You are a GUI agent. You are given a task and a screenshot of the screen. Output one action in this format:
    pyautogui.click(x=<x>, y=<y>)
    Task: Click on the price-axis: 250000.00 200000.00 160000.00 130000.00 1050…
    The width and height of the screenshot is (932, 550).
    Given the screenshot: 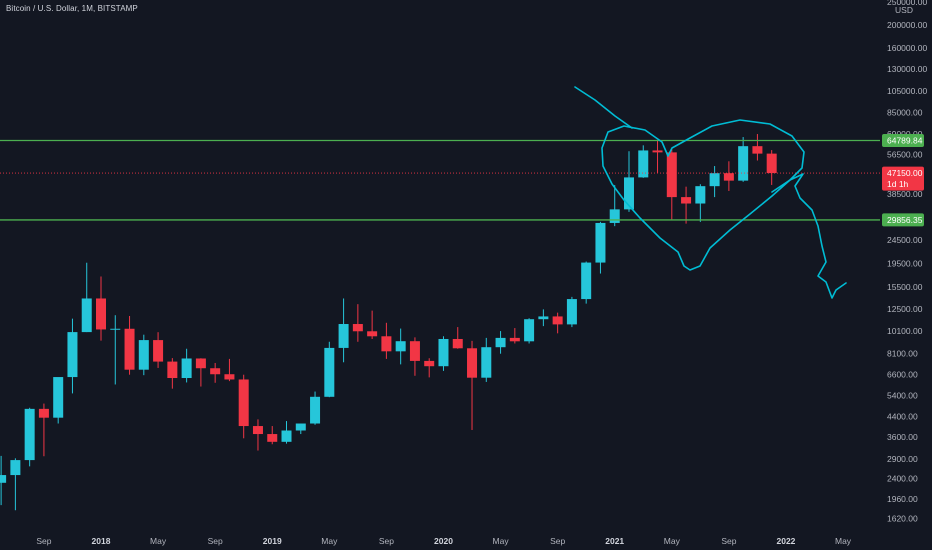 What is the action you would take?
    pyautogui.click(x=906, y=275)
    